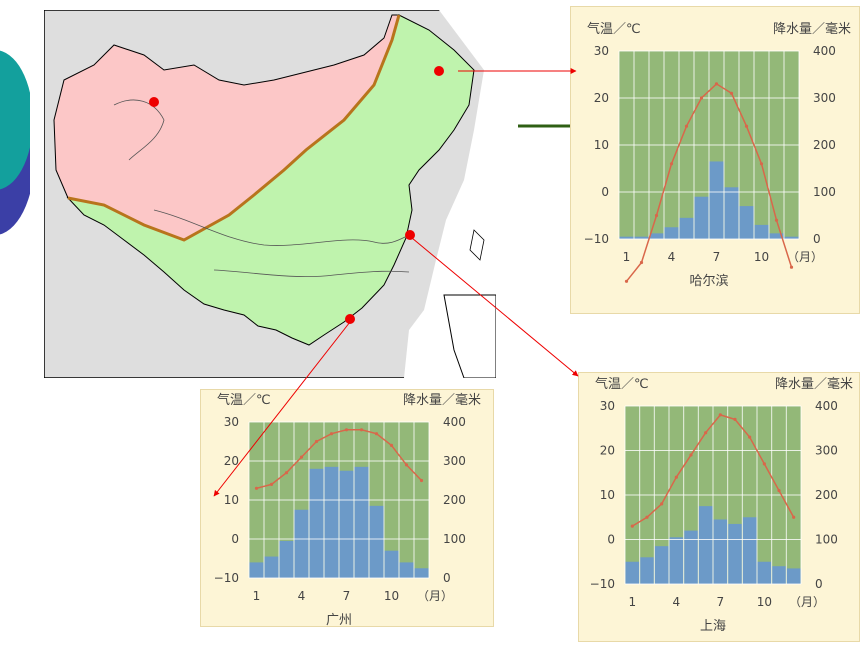 The height and width of the screenshot is (645, 860). What do you see at coordinates (350, 319) in the screenshot?
I see `city-marker-guangzhou` at bounding box center [350, 319].